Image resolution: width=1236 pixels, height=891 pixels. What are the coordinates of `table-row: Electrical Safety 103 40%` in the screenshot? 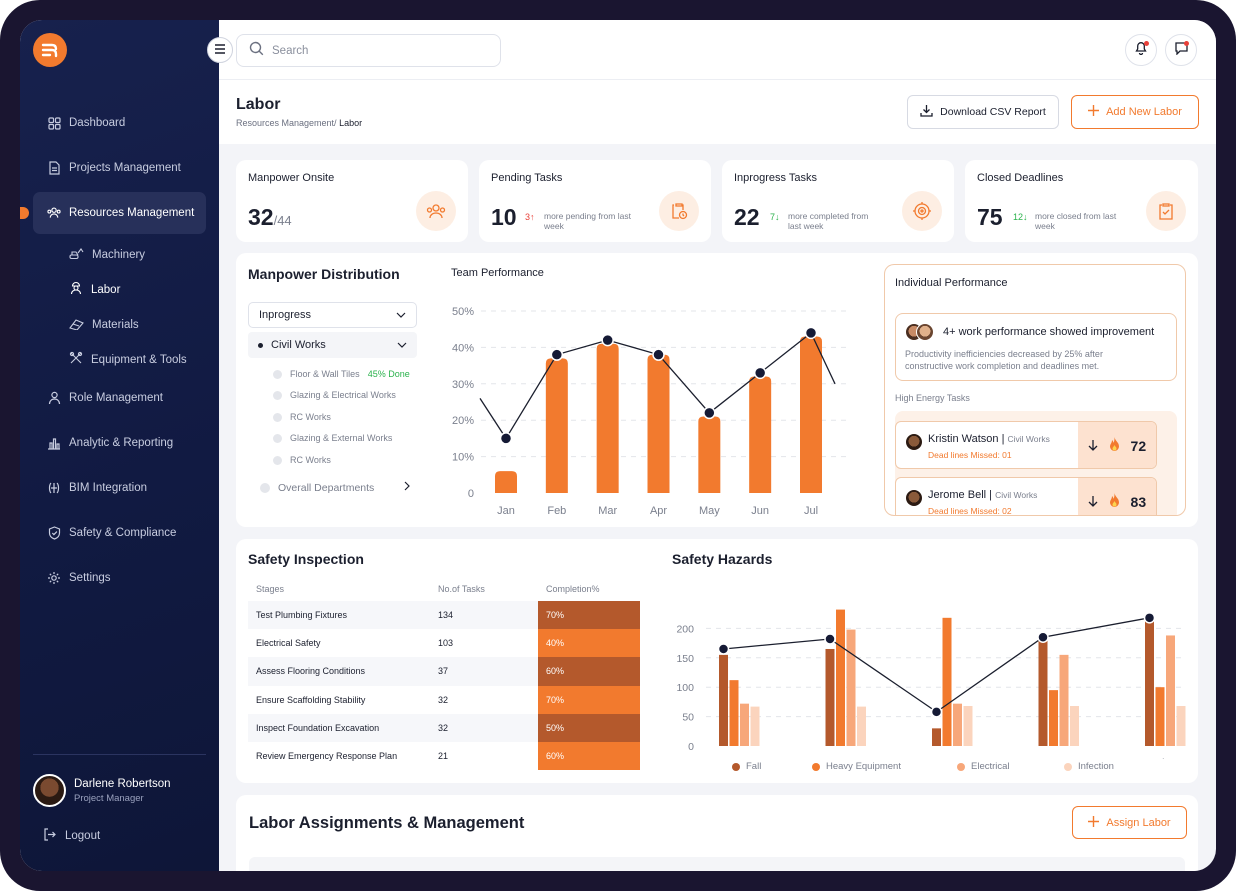 It's located at (444, 643).